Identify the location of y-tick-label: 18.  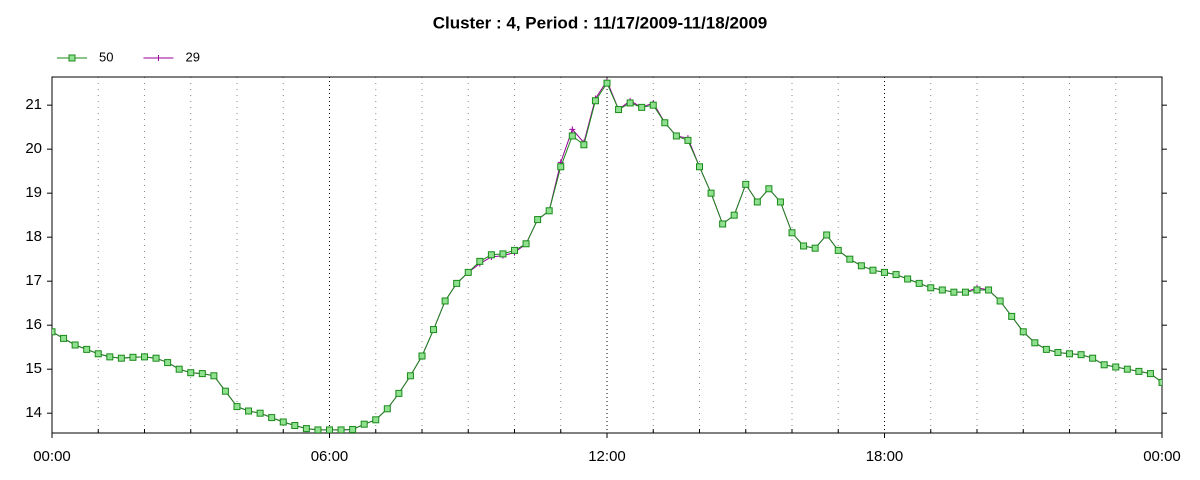
(33, 236).